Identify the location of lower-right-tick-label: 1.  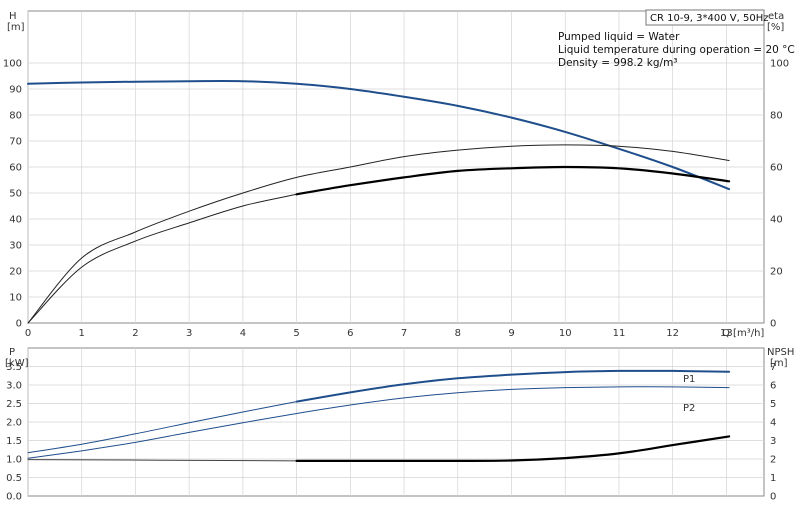
(773, 478).